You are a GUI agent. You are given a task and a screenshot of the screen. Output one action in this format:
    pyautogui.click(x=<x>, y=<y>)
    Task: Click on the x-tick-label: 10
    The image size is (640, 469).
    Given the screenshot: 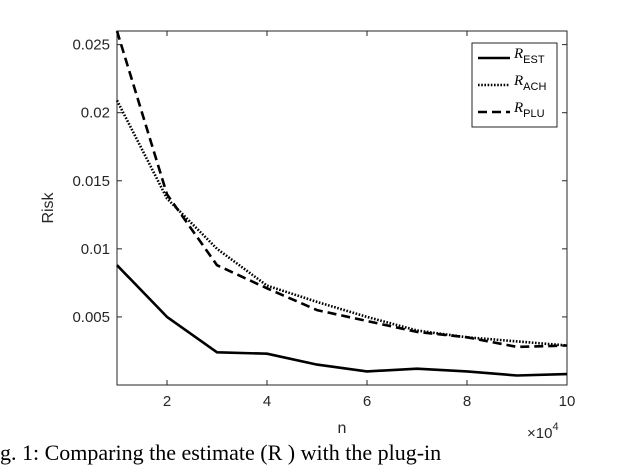 What is the action you would take?
    pyautogui.click(x=567, y=401)
    